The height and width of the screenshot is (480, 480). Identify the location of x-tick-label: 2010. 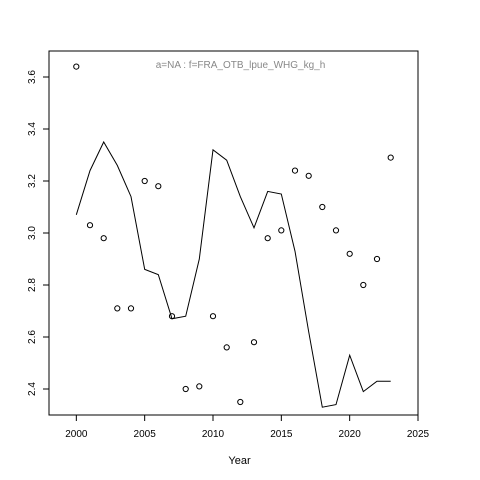
(213, 434).